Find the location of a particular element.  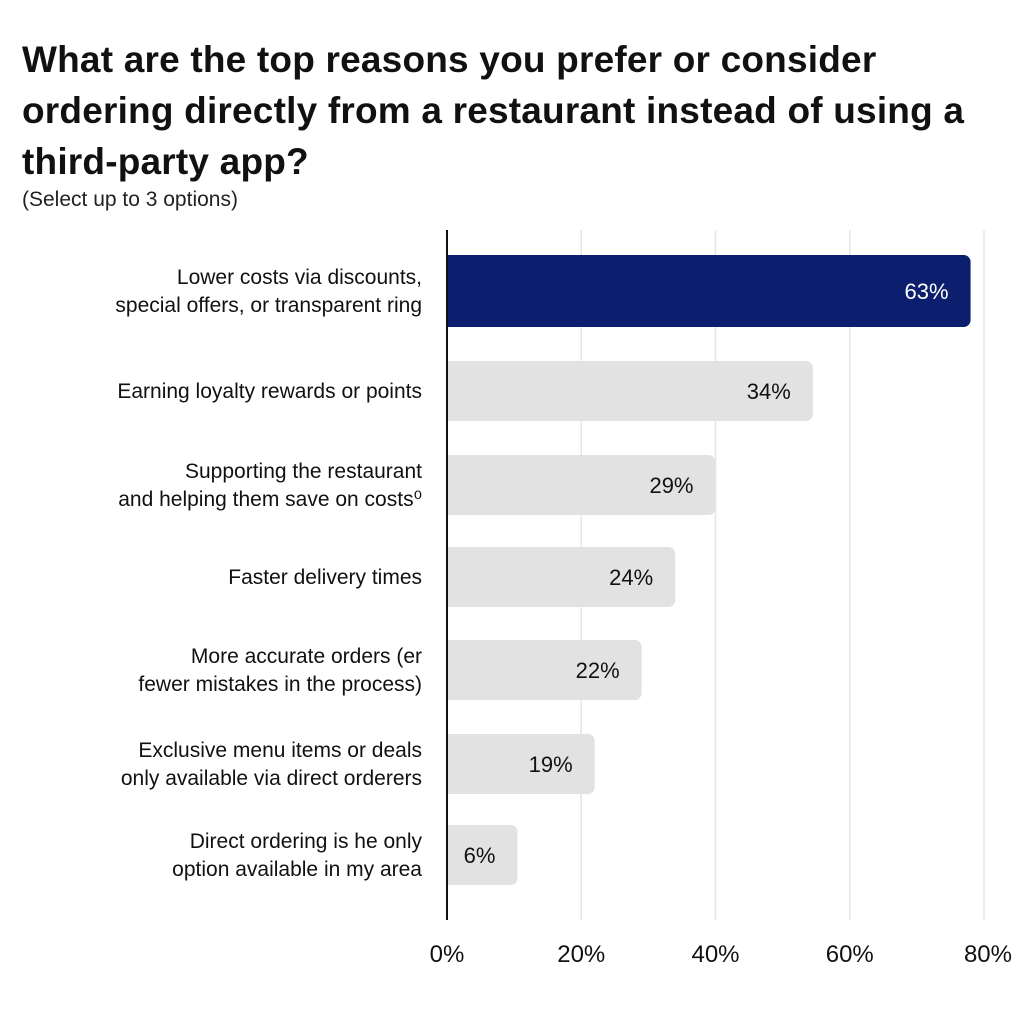

category-label-line: Earning loyalty rewards or points is located at coordinates (269, 391).